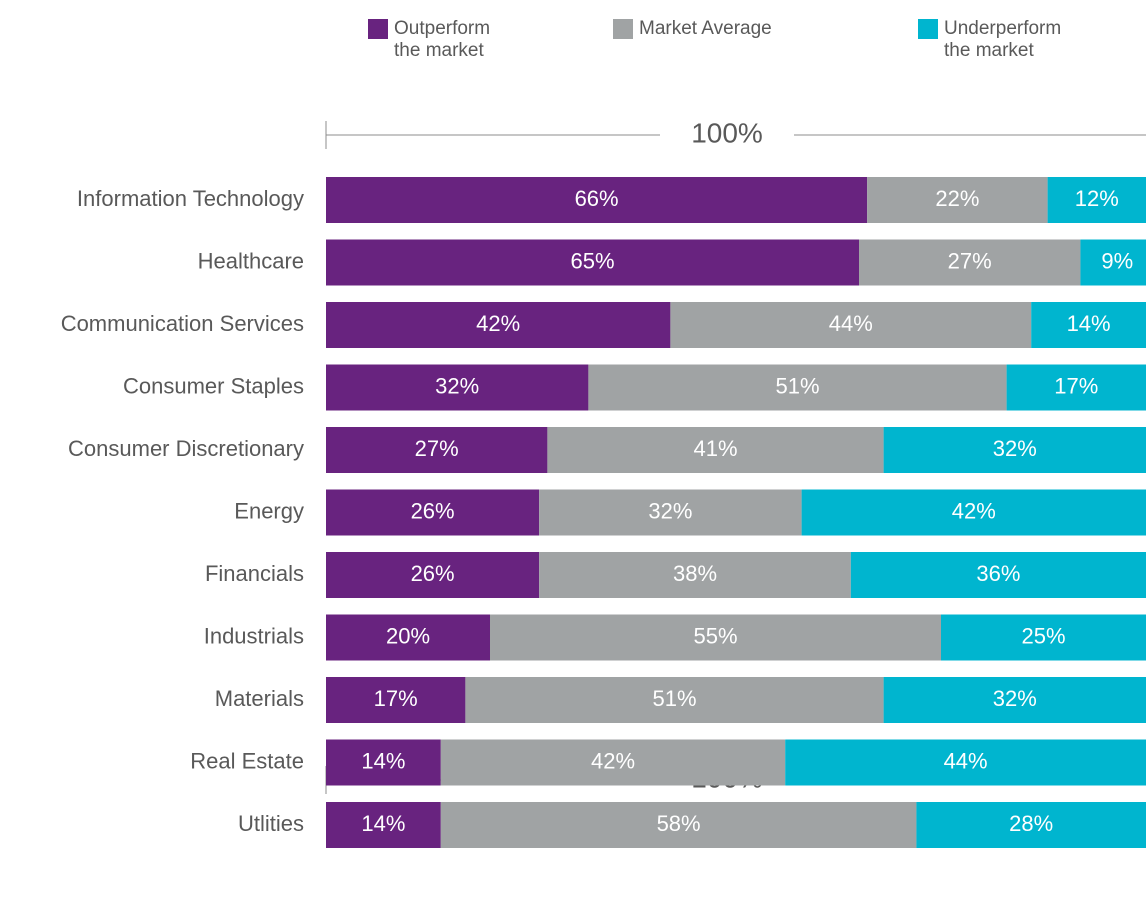 This screenshot has width=1146, height=904. I want to click on data-label: 25%, so click(1043, 635).